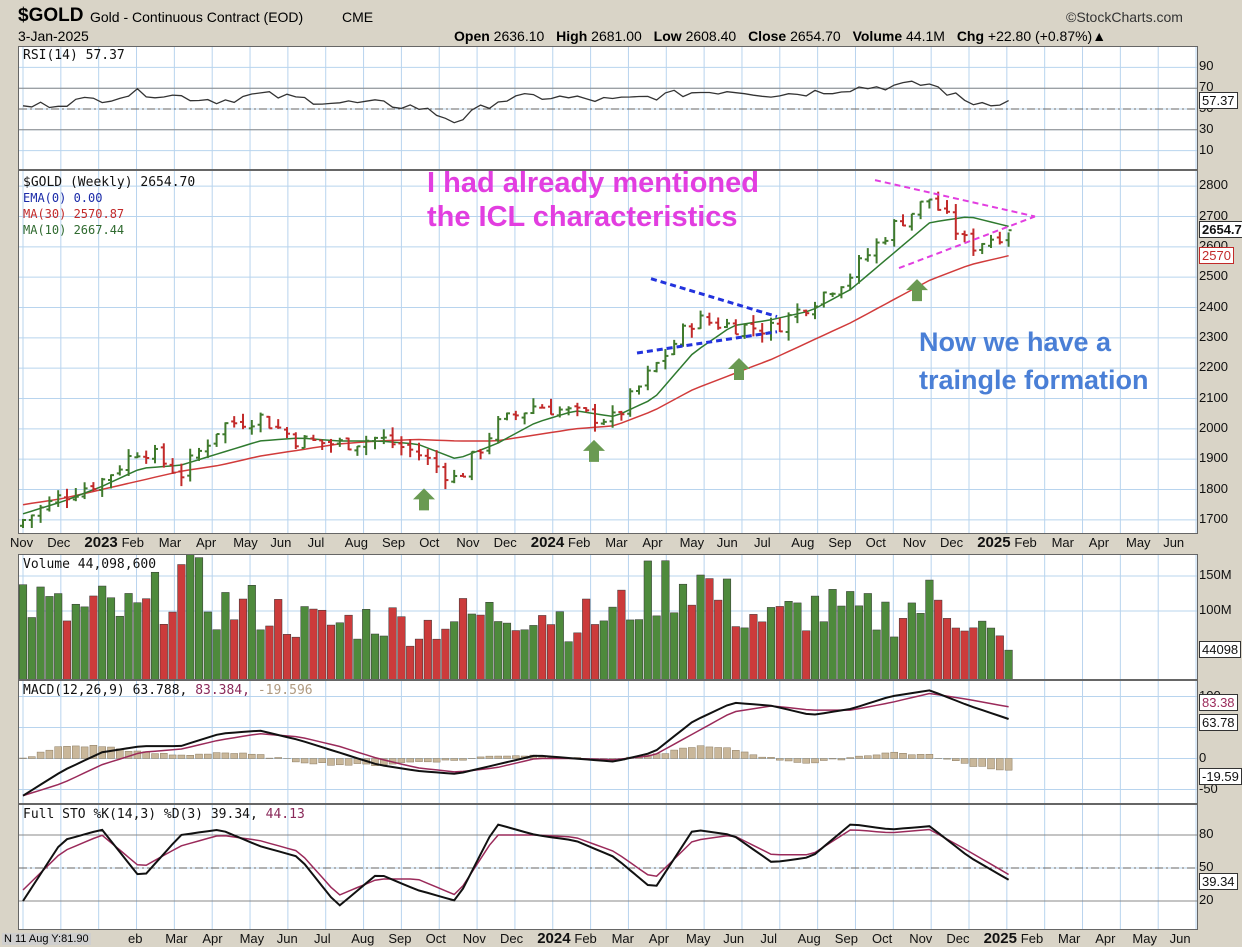  Describe the element at coordinates (920, 938) in the screenshot. I see `x-tick-bottom: Nov` at that location.